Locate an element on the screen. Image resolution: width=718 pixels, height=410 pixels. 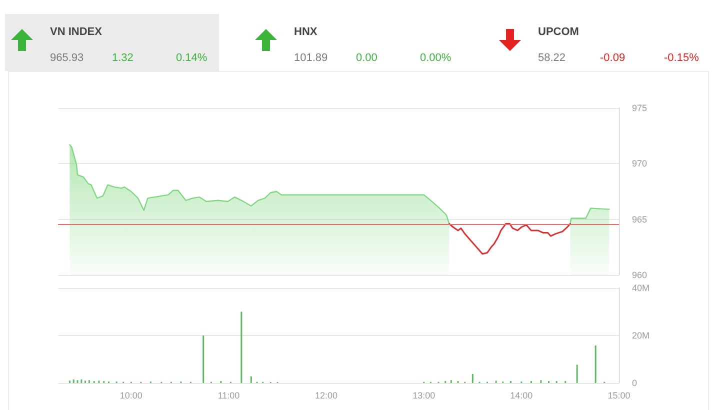
data-label: 101.89 is located at coordinates (311, 58).